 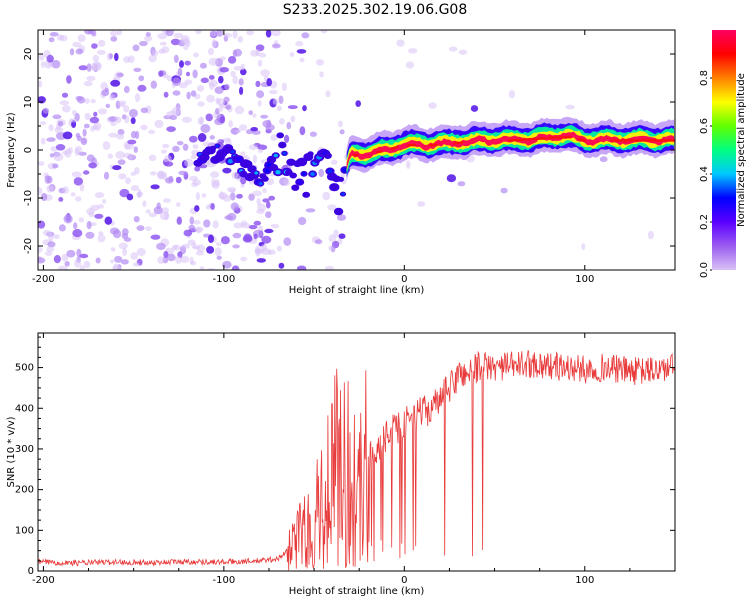 What do you see at coordinates (704, 222) in the screenshot?
I see `colorbar-tick-label: 0.2` at bounding box center [704, 222].